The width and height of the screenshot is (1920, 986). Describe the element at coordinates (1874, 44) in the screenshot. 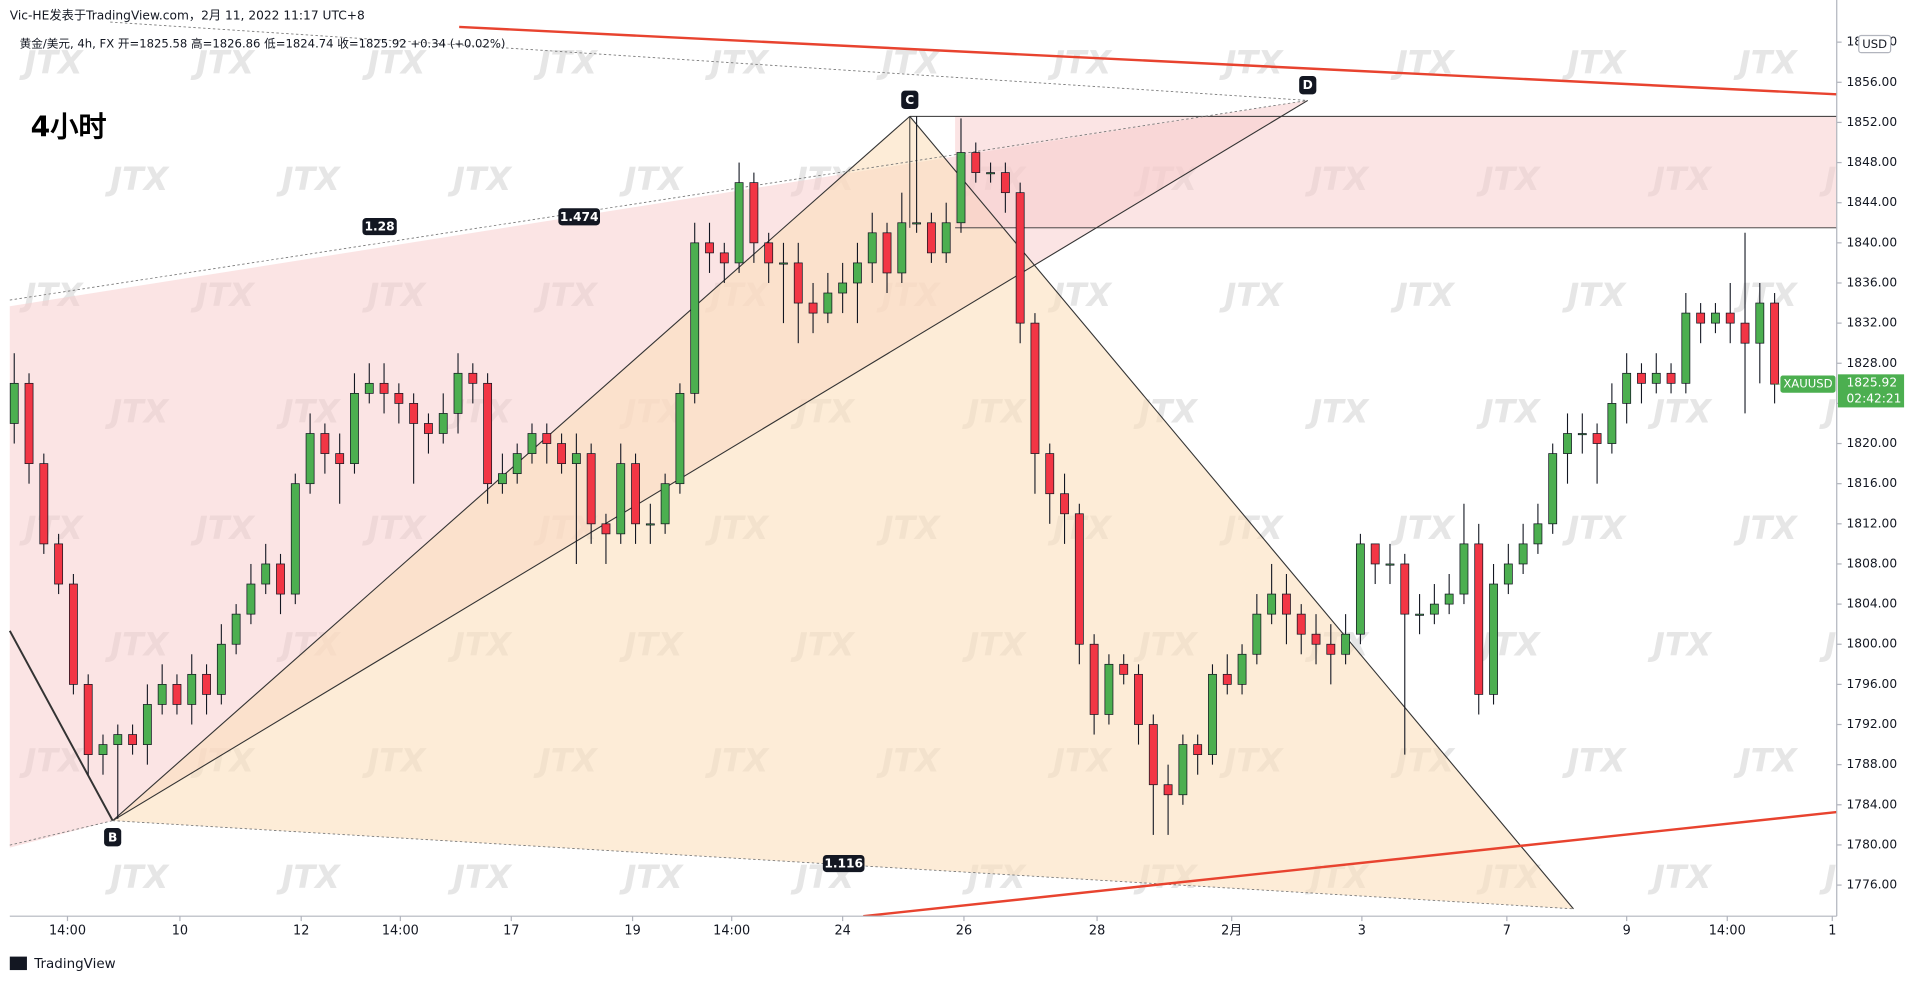

I see `currency: USD` at that location.